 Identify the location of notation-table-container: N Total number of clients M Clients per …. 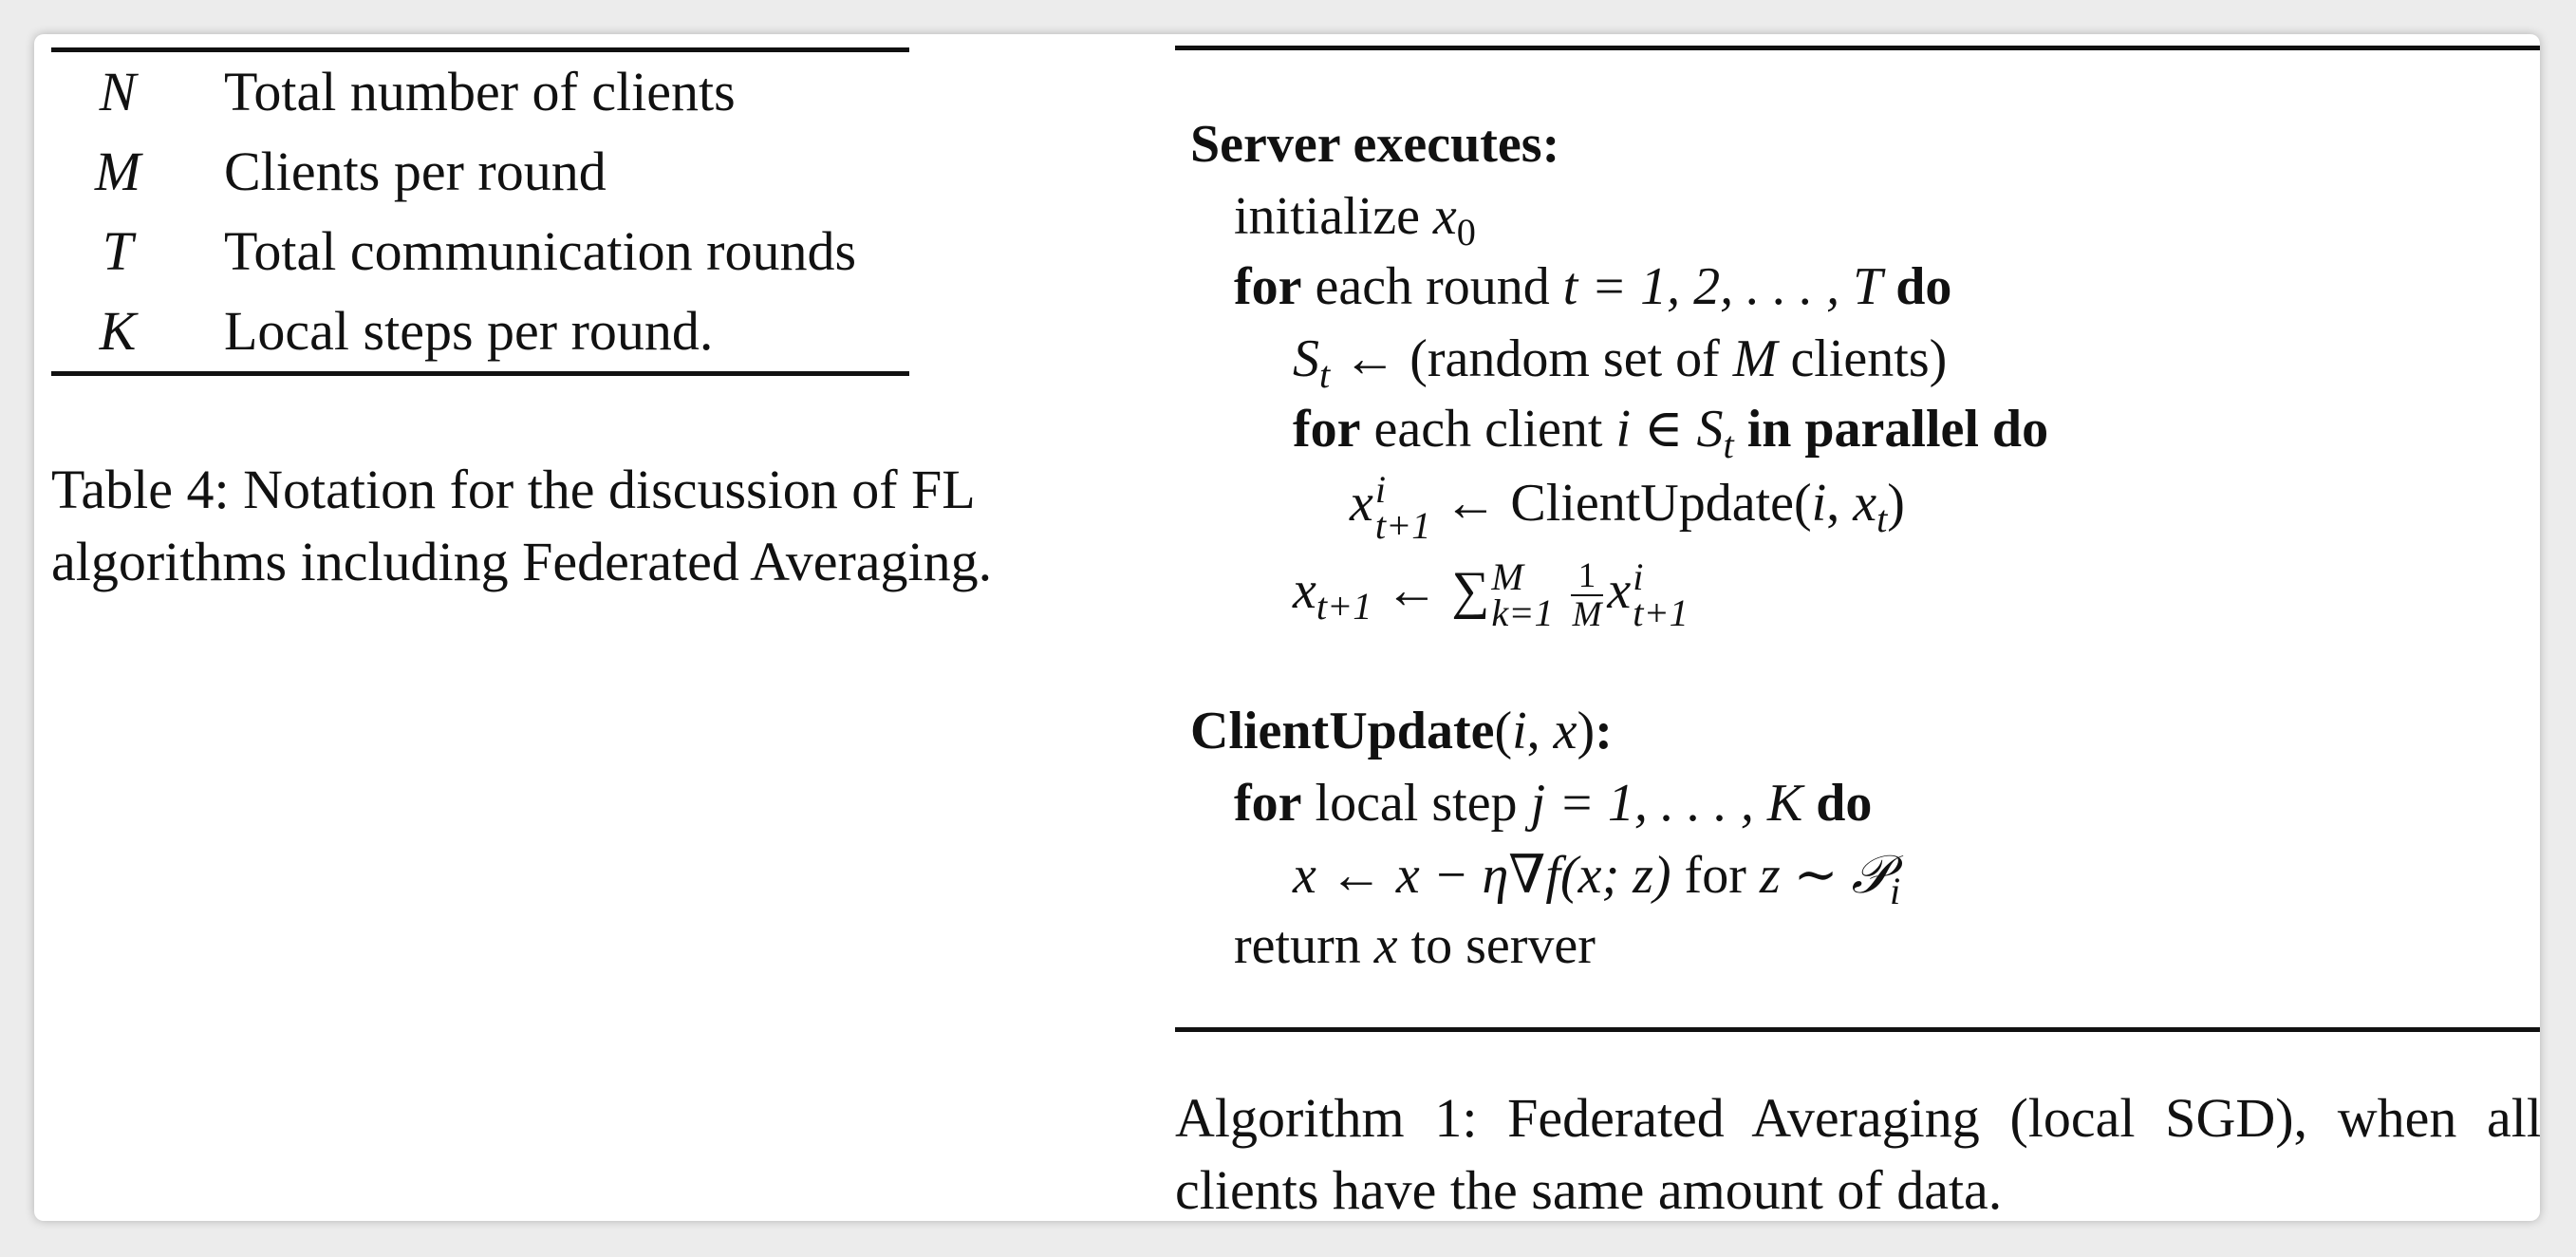
(480, 212).